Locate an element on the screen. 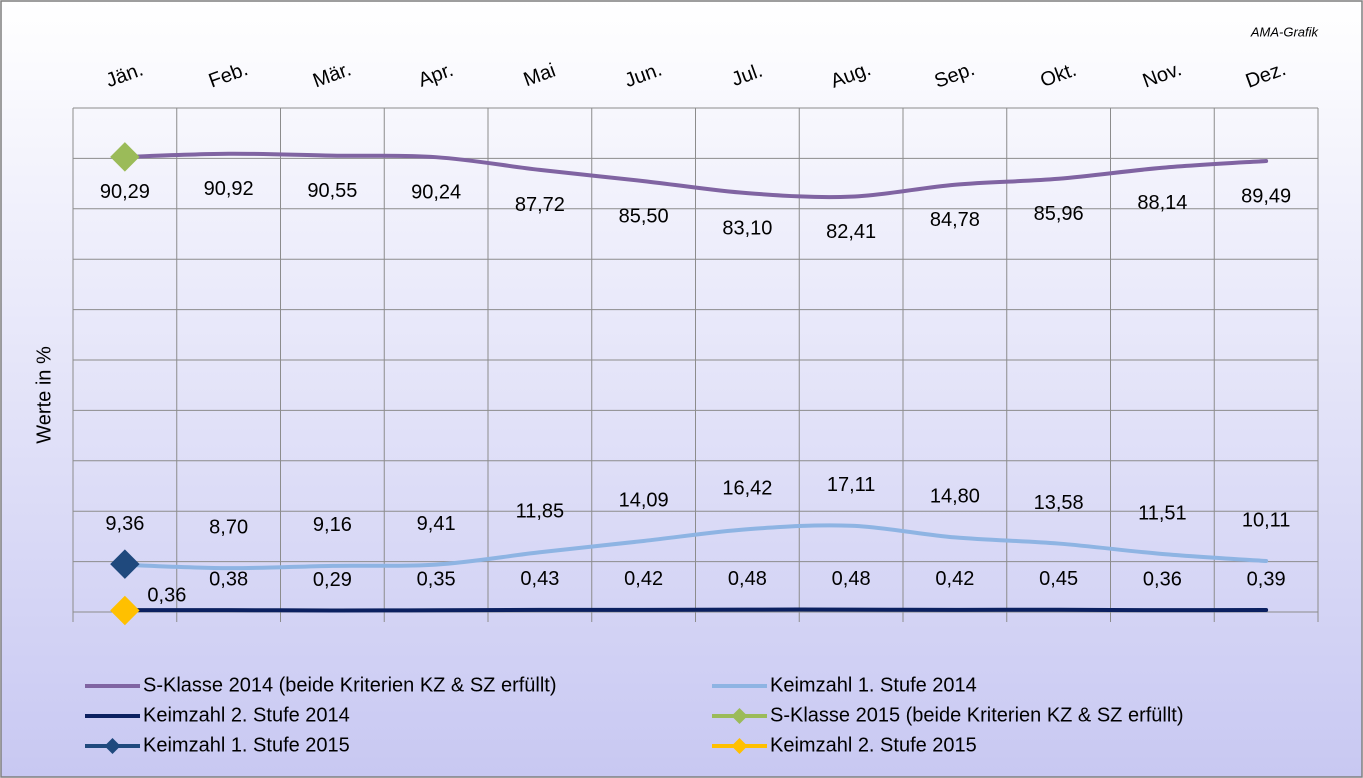 The height and width of the screenshot is (778, 1363). data-label: 9,16 is located at coordinates (332, 525).